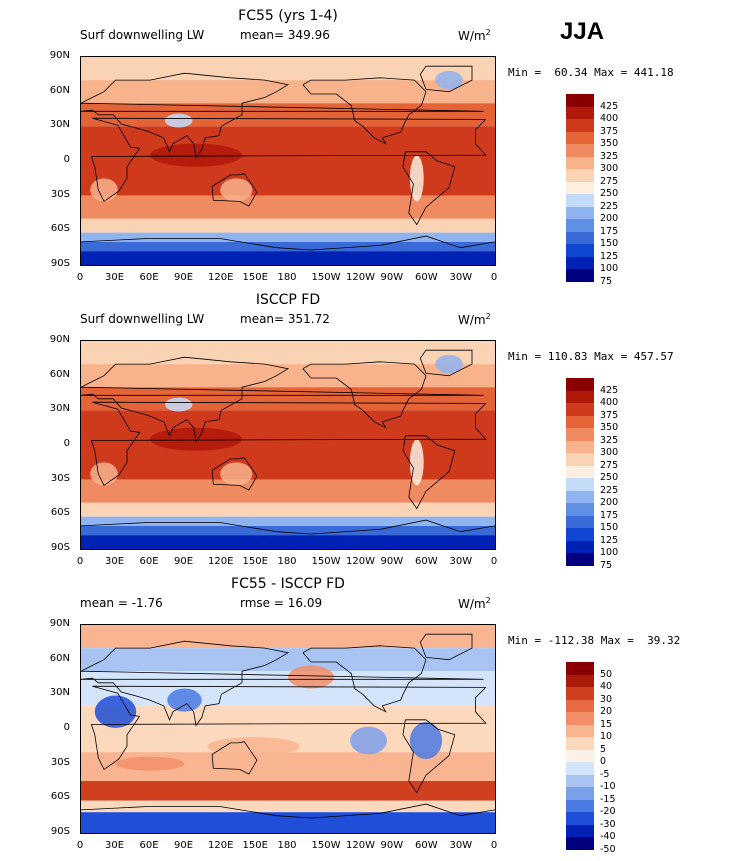 The image size is (733, 861). Describe the element at coordinates (142, 319) in the screenshot. I see `panel-subtitle-left: Surf downwelling LW` at that location.